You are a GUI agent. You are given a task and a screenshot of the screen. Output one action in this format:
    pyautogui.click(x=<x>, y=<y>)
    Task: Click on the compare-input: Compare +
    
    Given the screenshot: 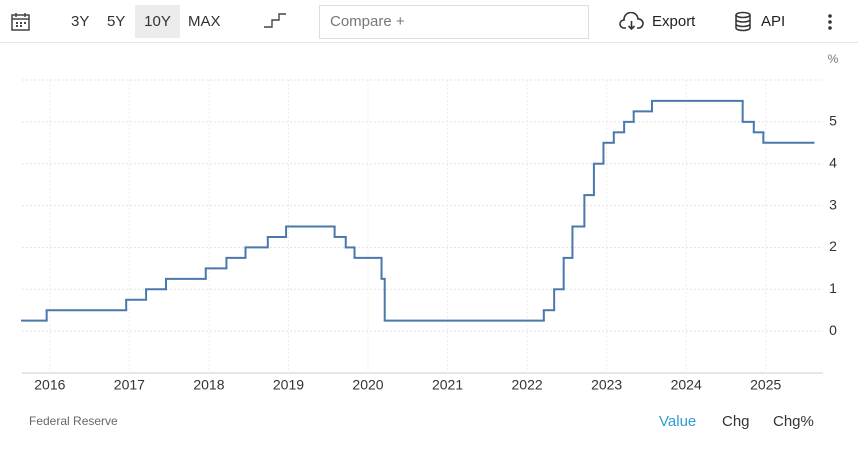 What is the action you would take?
    pyautogui.click(x=454, y=22)
    